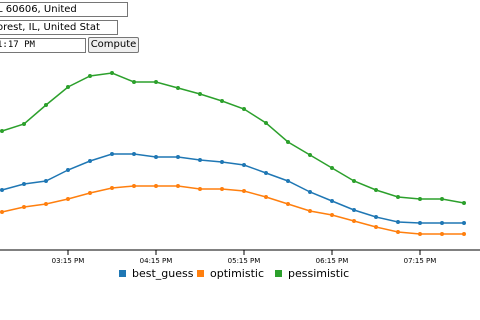 The width and height of the screenshot is (480, 320). I want to click on legend-label: pessimistic, so click(318, 273).